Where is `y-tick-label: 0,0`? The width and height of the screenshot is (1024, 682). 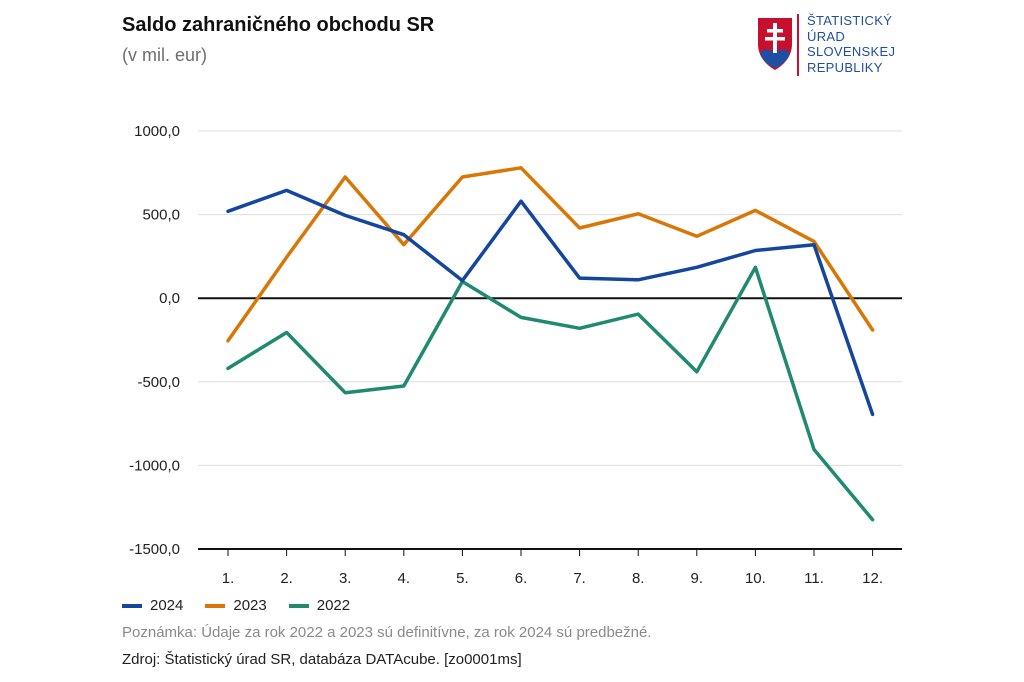
y-tick-label: 0,0 is located at coordinates (169, 298).